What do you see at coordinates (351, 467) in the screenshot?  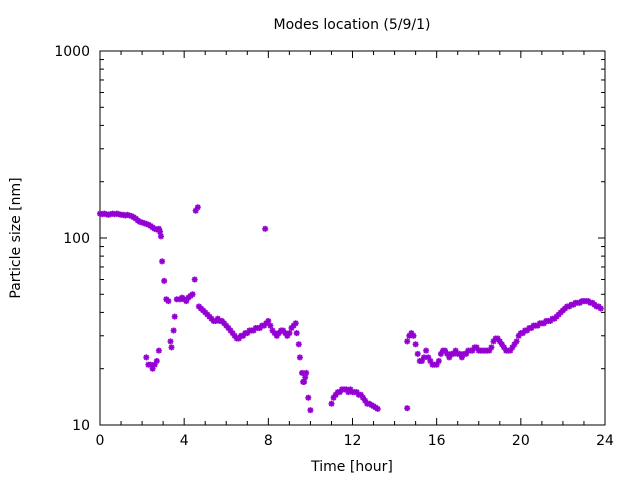 I see `x-axis-label: Time [hour]` at bounding box center [351, 467].